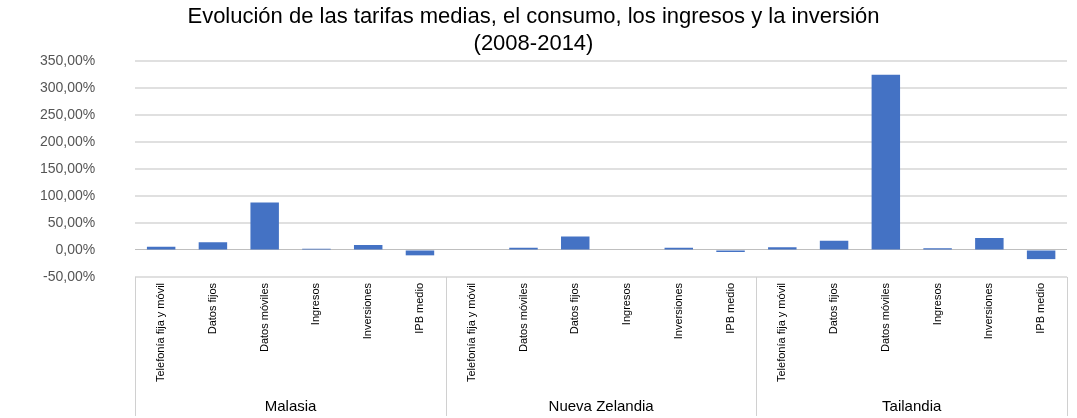 This screenshot has width=1077, height=418. I want to click on y-tick-label: 200,00%, so click(67, 140).